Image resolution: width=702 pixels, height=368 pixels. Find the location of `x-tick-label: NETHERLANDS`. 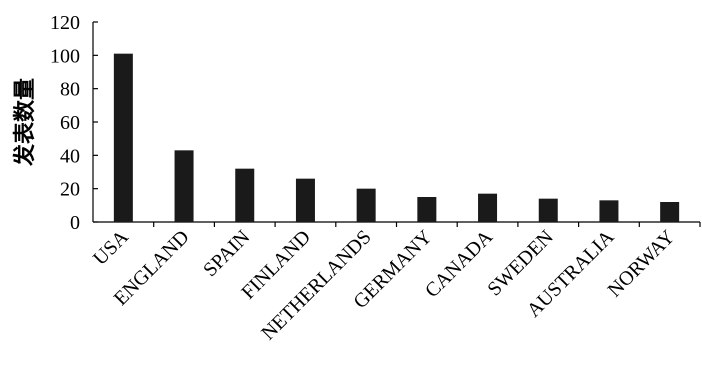

x-tick-label: NETHERLANDS is located at coordinates (316, 285).